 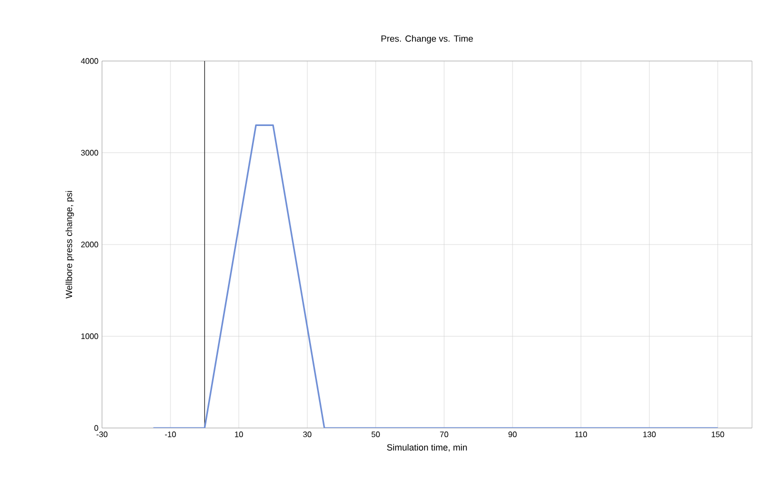 I want to click on y-axis-title: Wellbore press change, psi, so click(x=70, y=244).